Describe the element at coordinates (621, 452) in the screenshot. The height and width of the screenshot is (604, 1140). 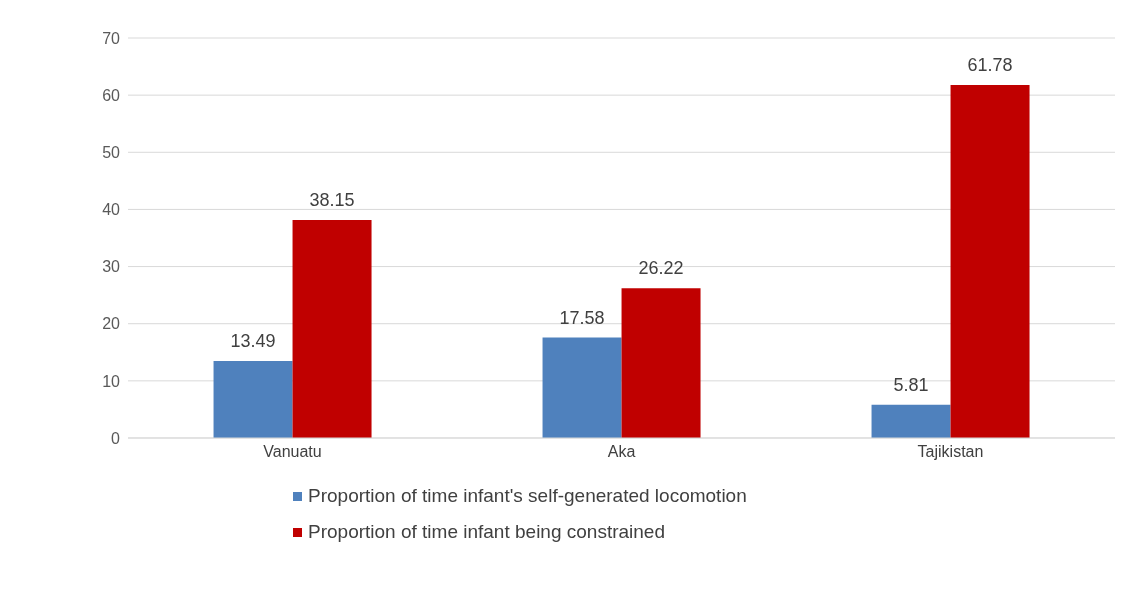
I see `x-tick-label: Aka` at that location.